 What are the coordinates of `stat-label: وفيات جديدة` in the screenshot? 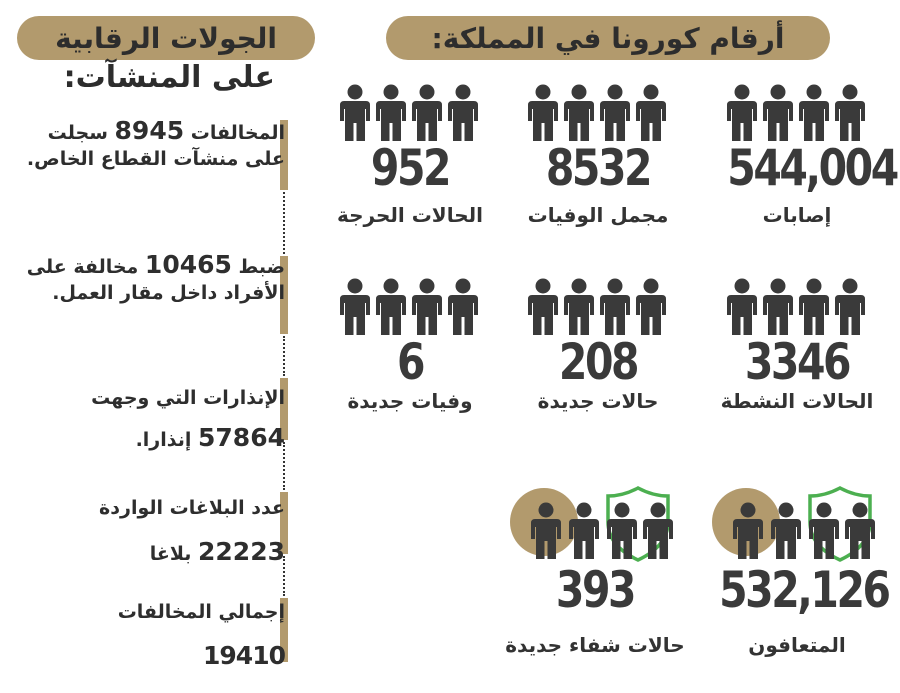 It's located at (410, 401).